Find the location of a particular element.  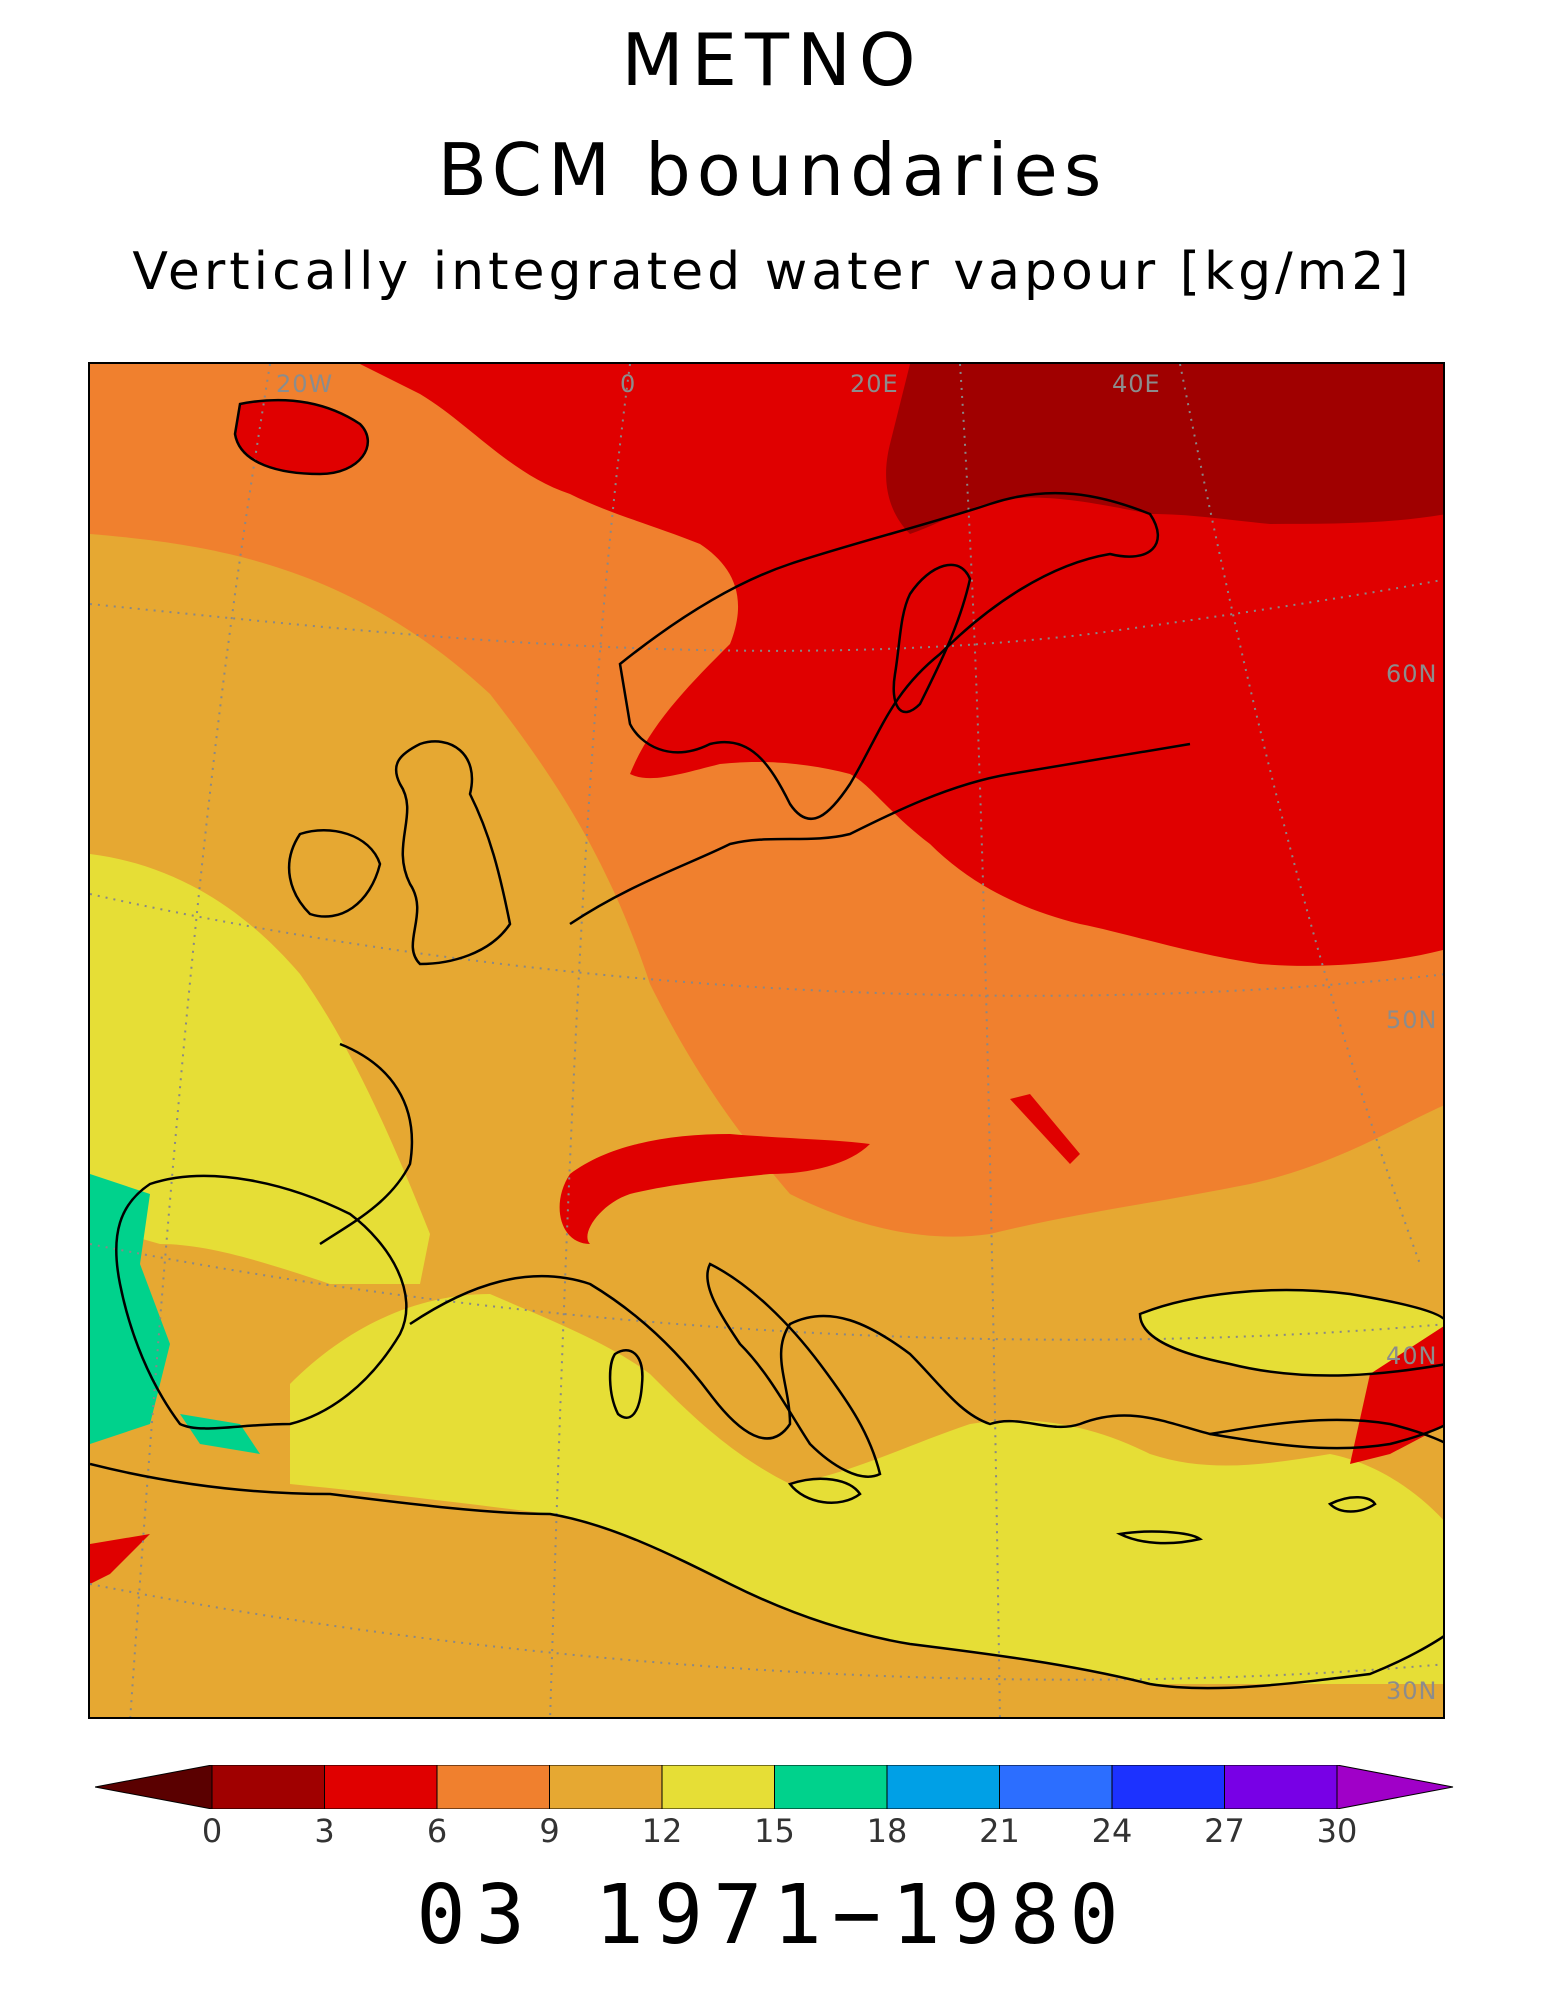

field-0-3-northeast is located at coordinates (1164, 449).